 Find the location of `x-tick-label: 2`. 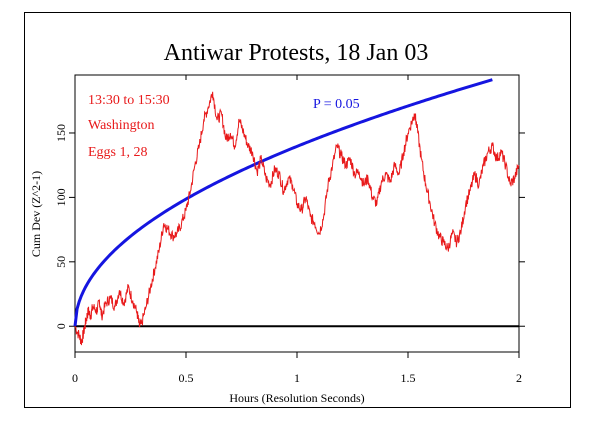

x-tick-label: 2 is located at coordinates (519, 378).